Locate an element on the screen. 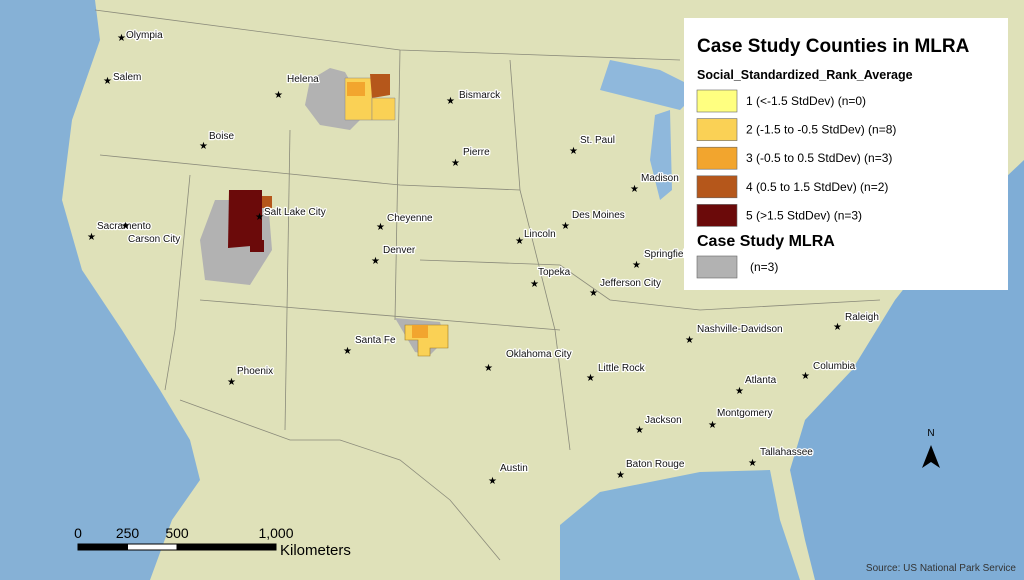  legend-label: 3 (-0.5 to 0.5 StdDev) (n=3) is located at coordinates (819, 158).